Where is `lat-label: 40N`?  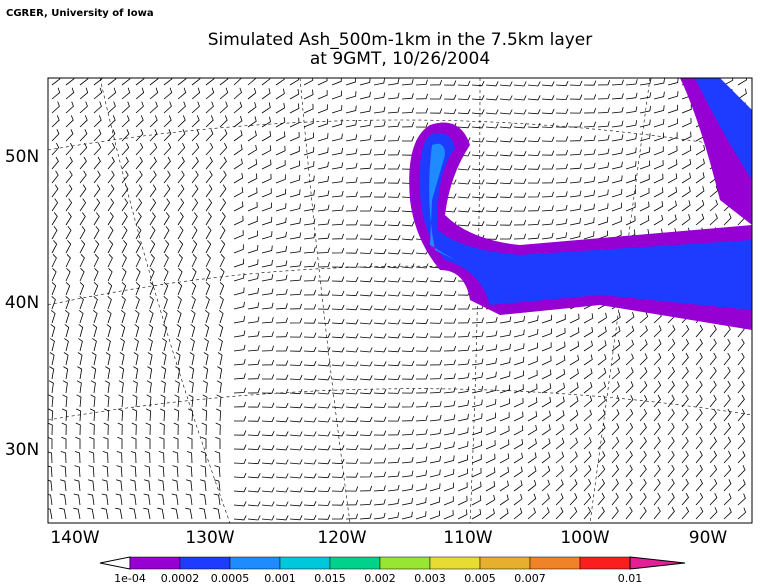
lat-label: 40N is located at coordinates (22, 303).